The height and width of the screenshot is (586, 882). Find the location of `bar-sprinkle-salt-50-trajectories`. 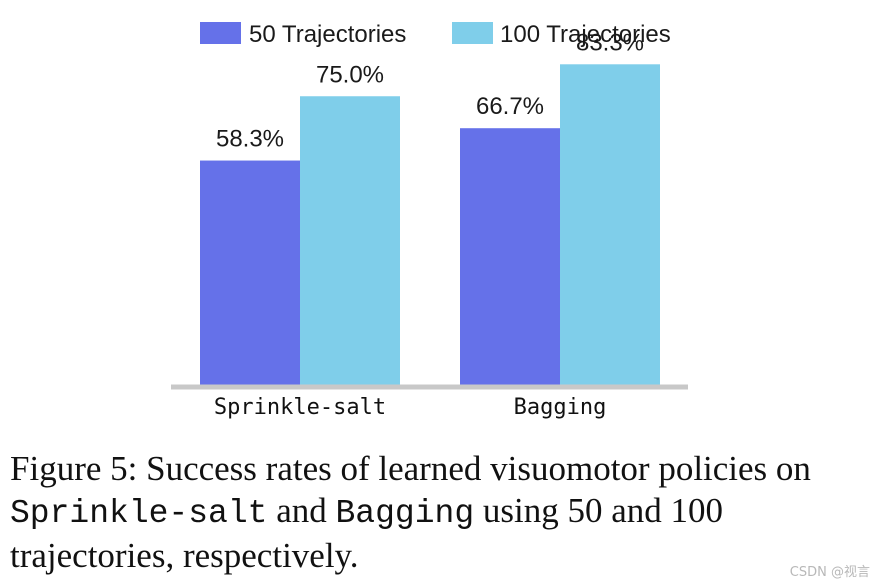

bar-sprinkle-salt-50-trajectories is located at coordinates (250, 272).